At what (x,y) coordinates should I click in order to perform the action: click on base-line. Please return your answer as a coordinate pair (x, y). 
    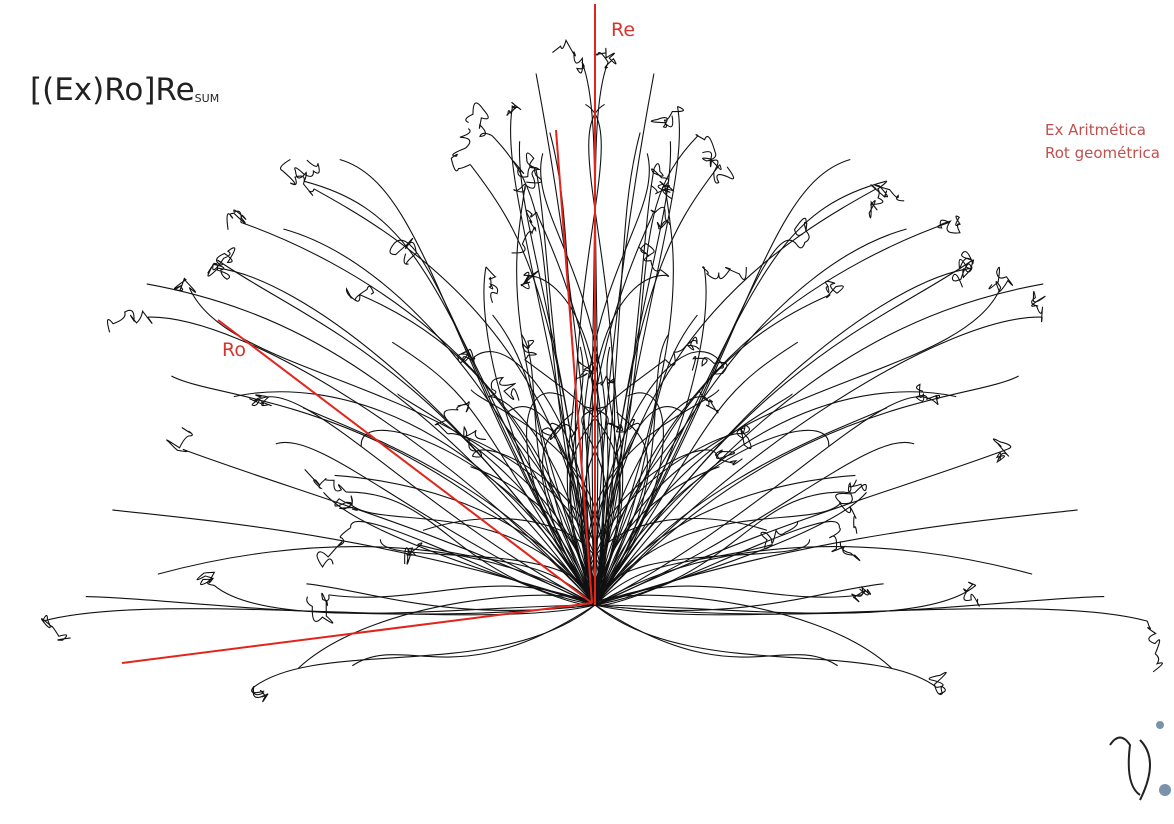
    Looking at the image, I should click on (357, 633).